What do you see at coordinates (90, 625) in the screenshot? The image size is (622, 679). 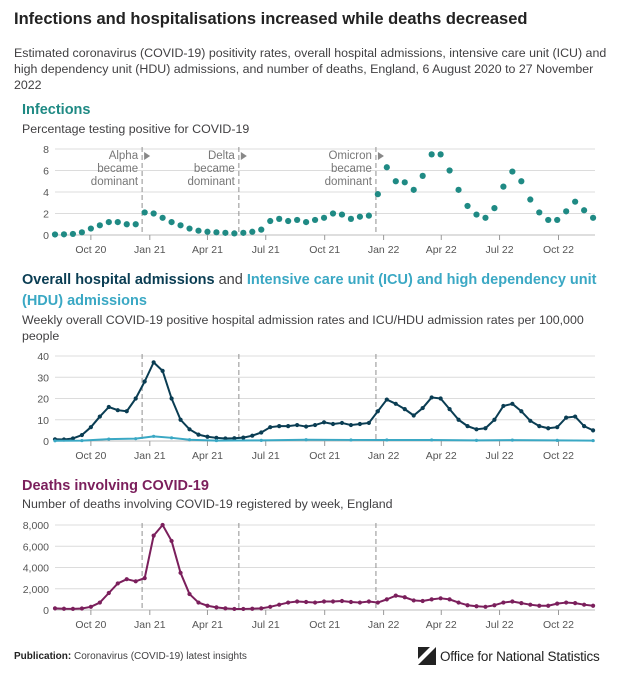 I see `x-tick-label: Oct 20` at bounding box center [90, 625].